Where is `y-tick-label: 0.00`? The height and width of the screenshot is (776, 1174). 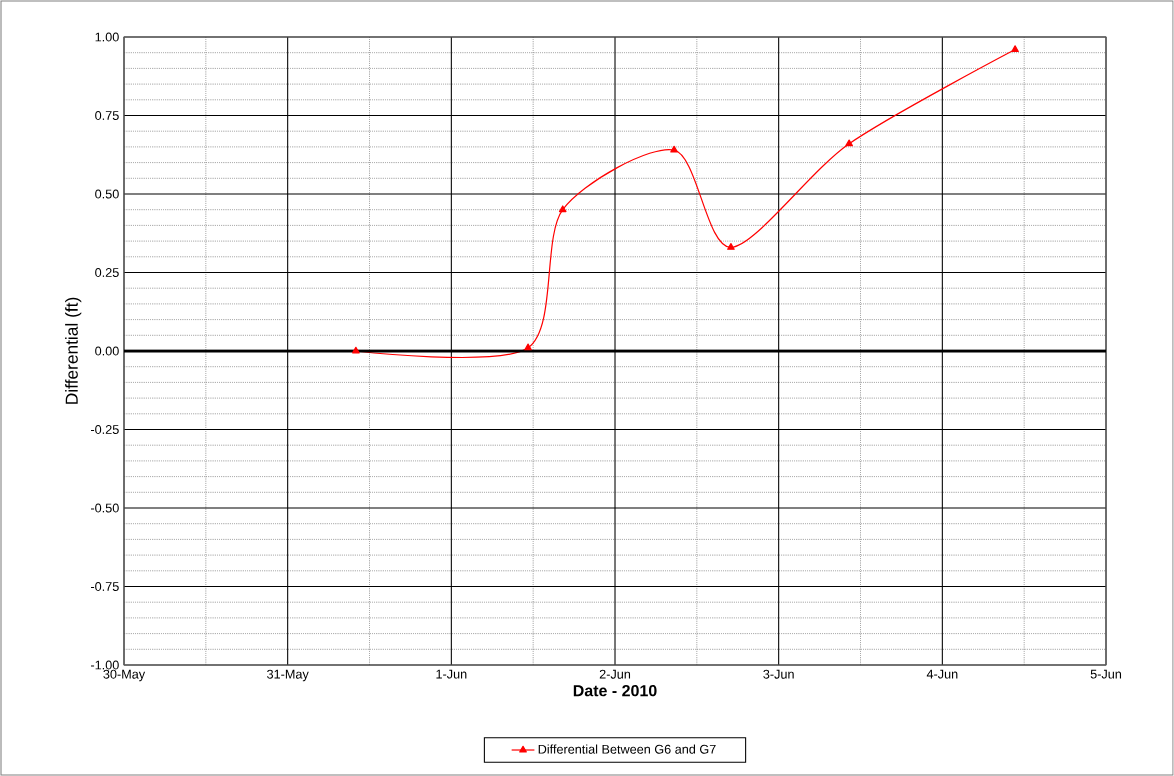 y-tick-label: 0.00 is located at coordinates (107, 351).